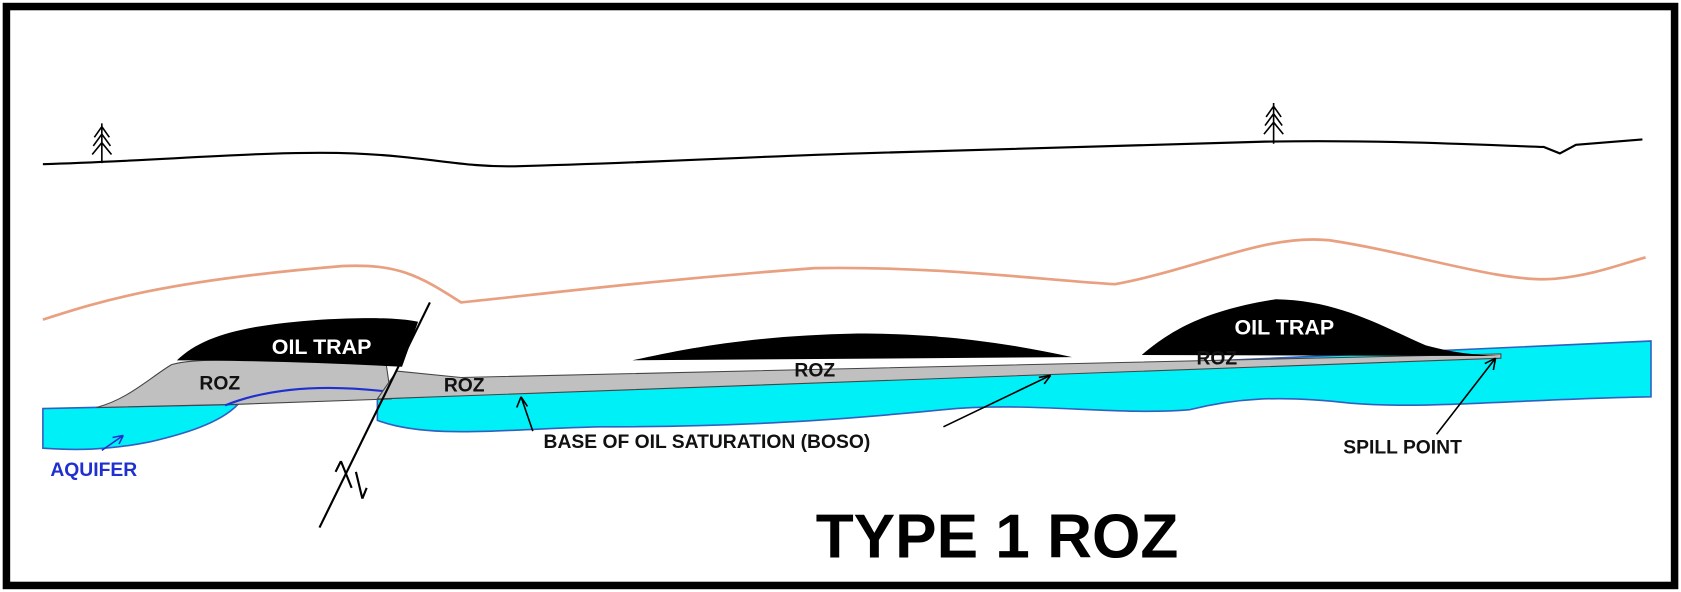 Image resolution: width=1681 pixels, height=592 pixels. I want to click on aquifer-label: AQUIFER, so click(93, 470).